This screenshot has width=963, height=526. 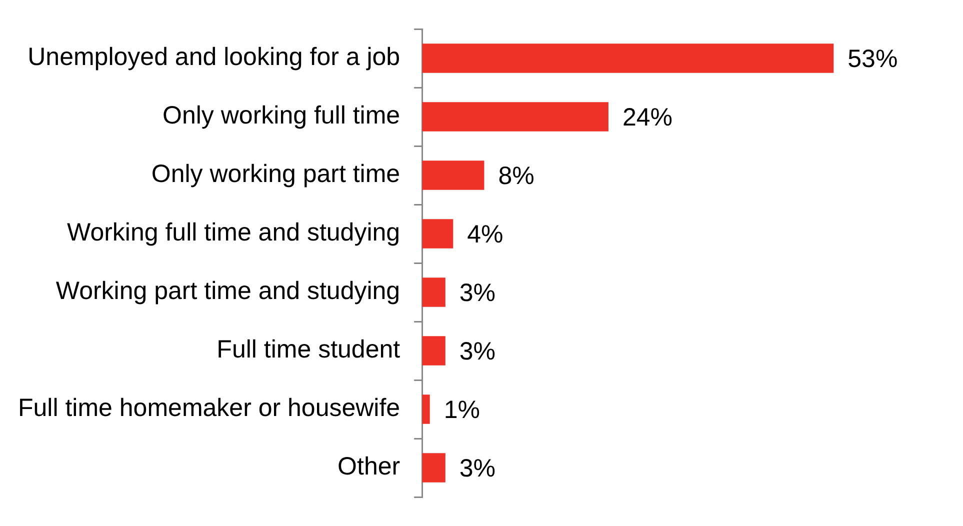 I want to click on y-tick-label: Full time homemaker or housewife, so click(x=209, y=408).